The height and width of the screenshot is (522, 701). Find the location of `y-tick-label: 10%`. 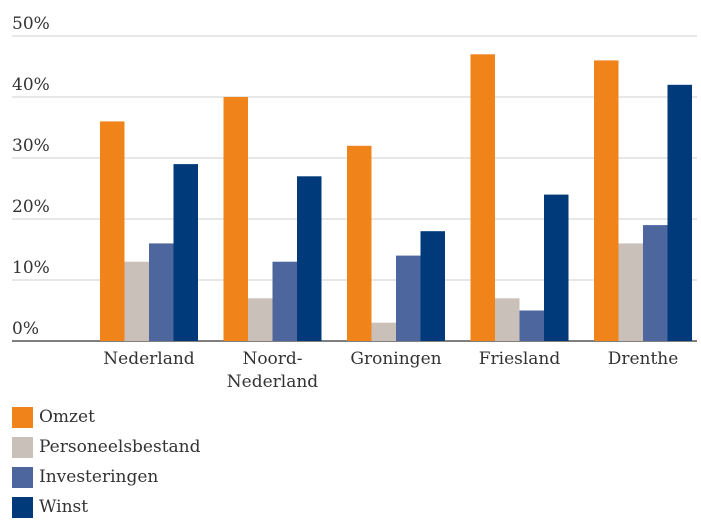

y-tick-label: 10% is located at coordinates (31, 268).